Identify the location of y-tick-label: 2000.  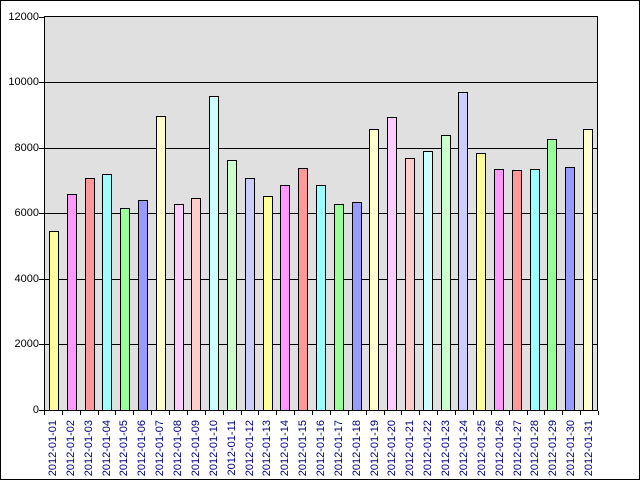
(26, 344).